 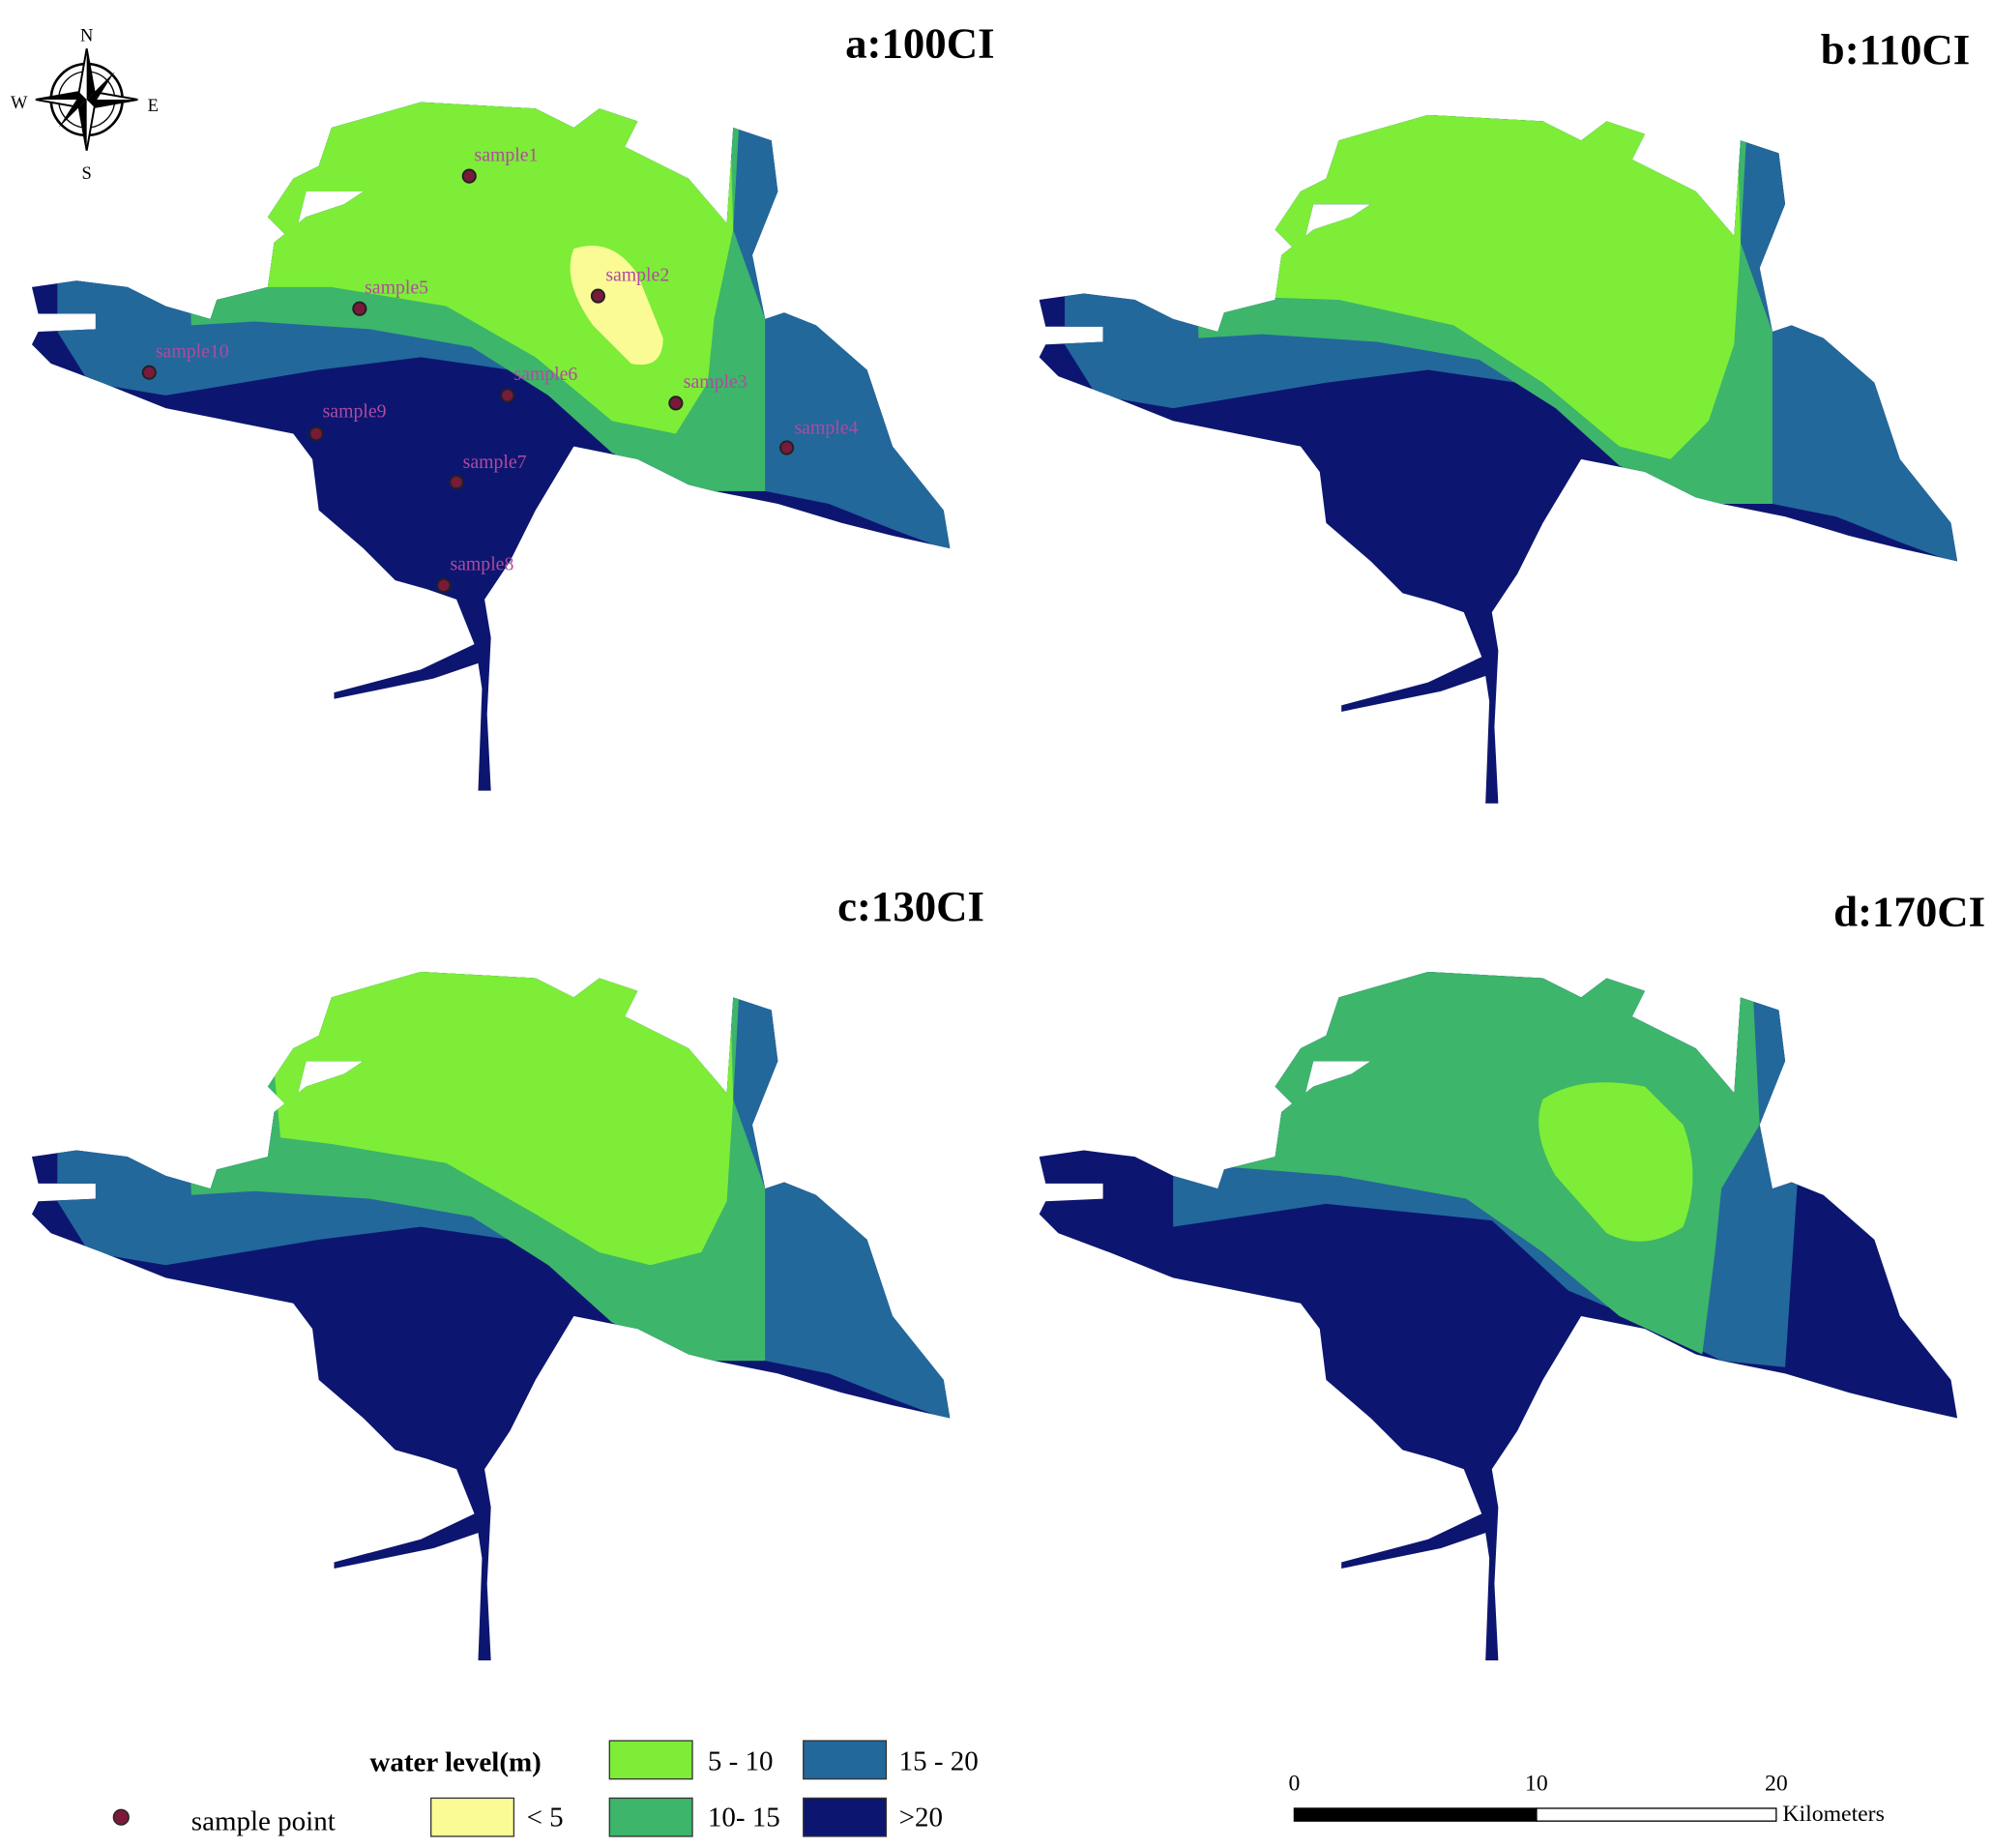 I want to click on sample-label: sample6, so click(x=545, y=375).